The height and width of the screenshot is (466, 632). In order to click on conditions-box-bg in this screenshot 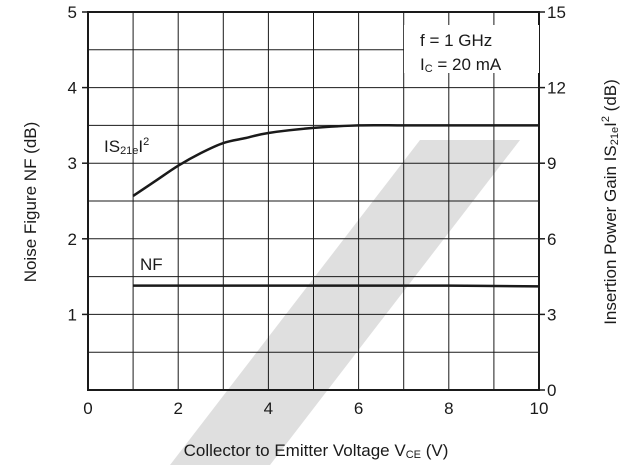, I will do `click(471, 49)`.